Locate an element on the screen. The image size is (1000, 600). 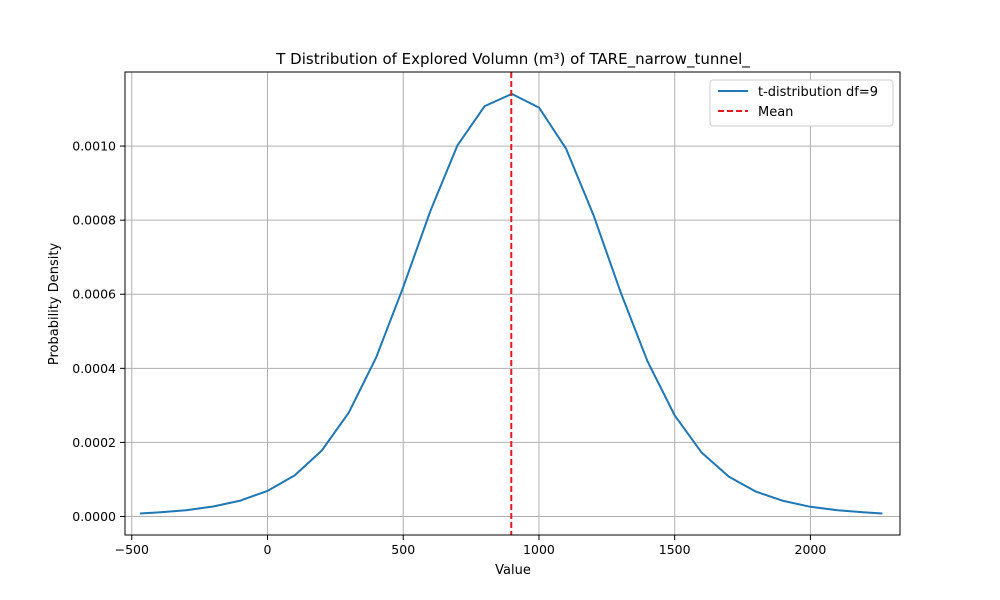
x-tick-label: 1500 is located at coordinates (675, 549).